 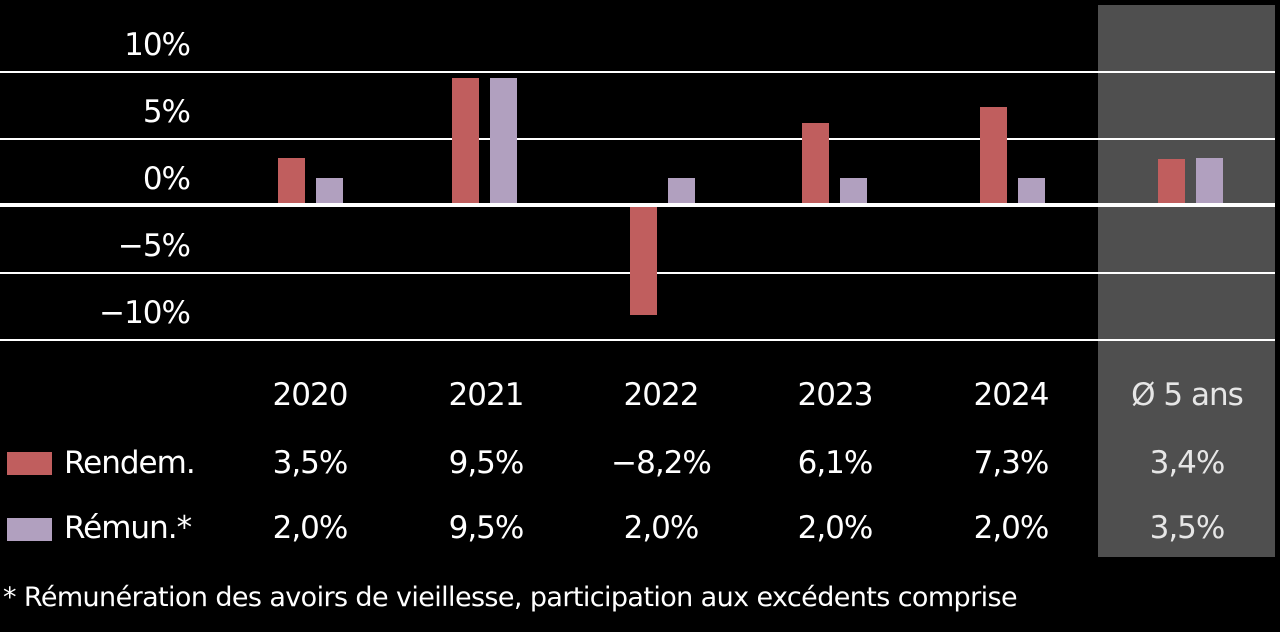 What do you see at coordinates (130, 463) in the screenshot?
I see `legend-label-rendem: Rendem.` at bounding box center [130, 463].